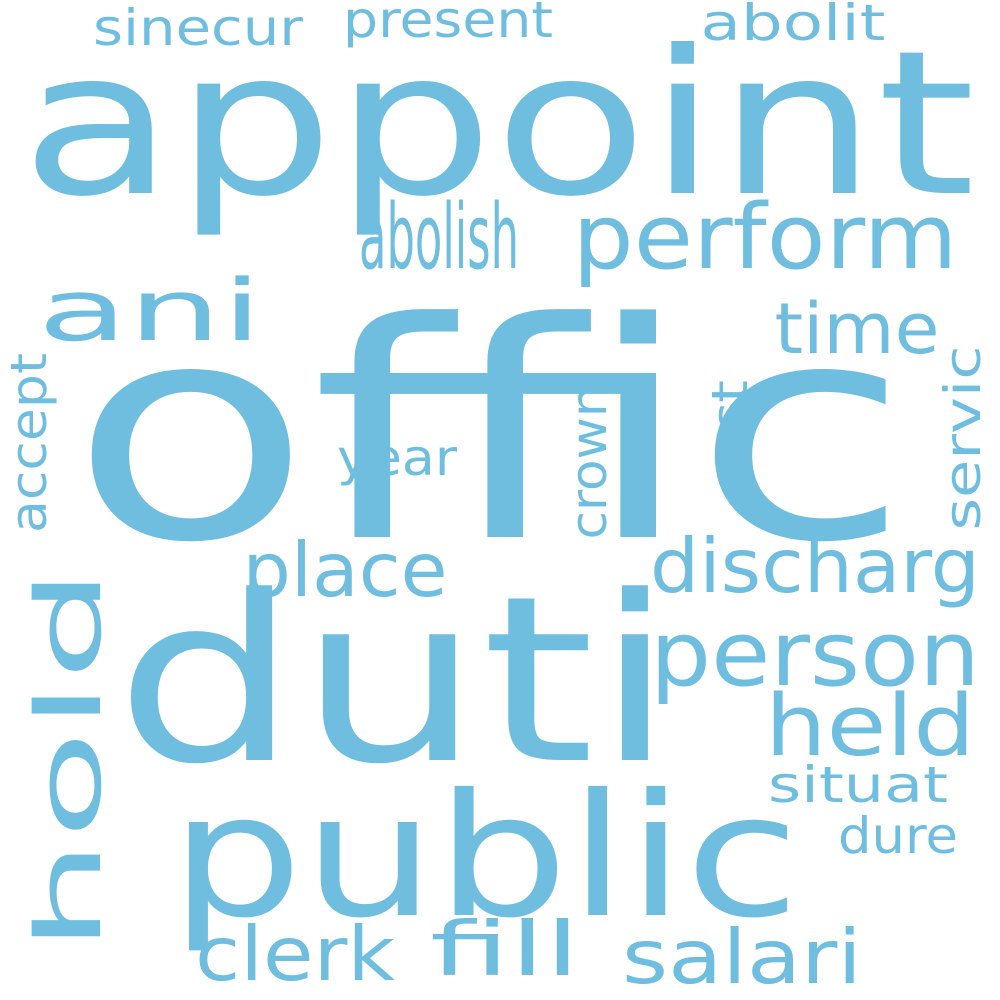 The width and height of the screenshot is (1000, 1000). I want to click on word-fill: fill, so click(505, 949).